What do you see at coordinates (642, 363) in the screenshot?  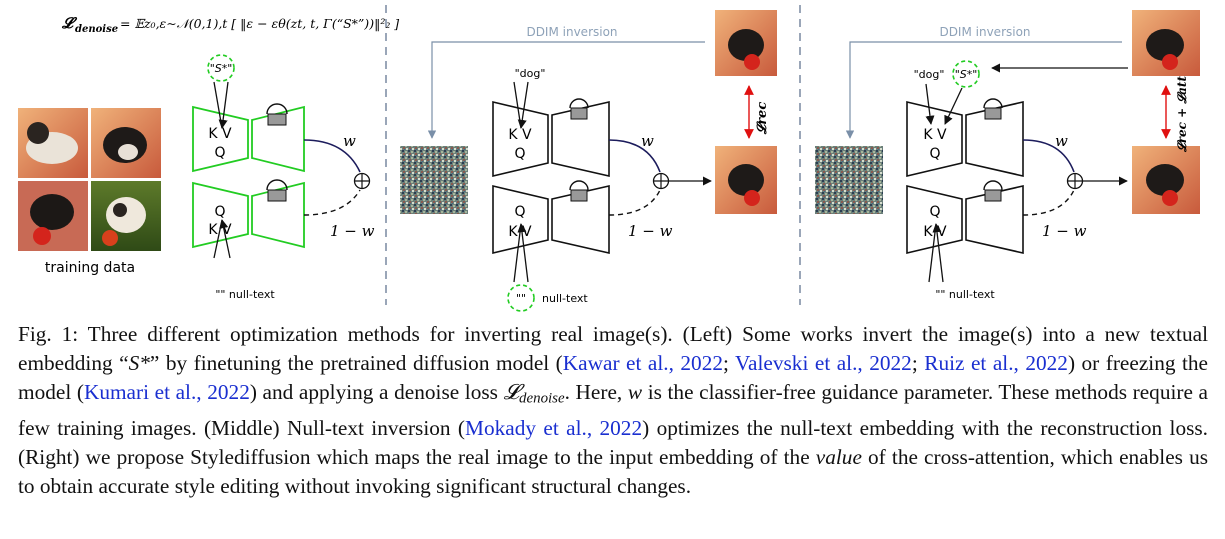 I see `citation-link: Kawar et al., 2022` at bounding box center [642, 363].